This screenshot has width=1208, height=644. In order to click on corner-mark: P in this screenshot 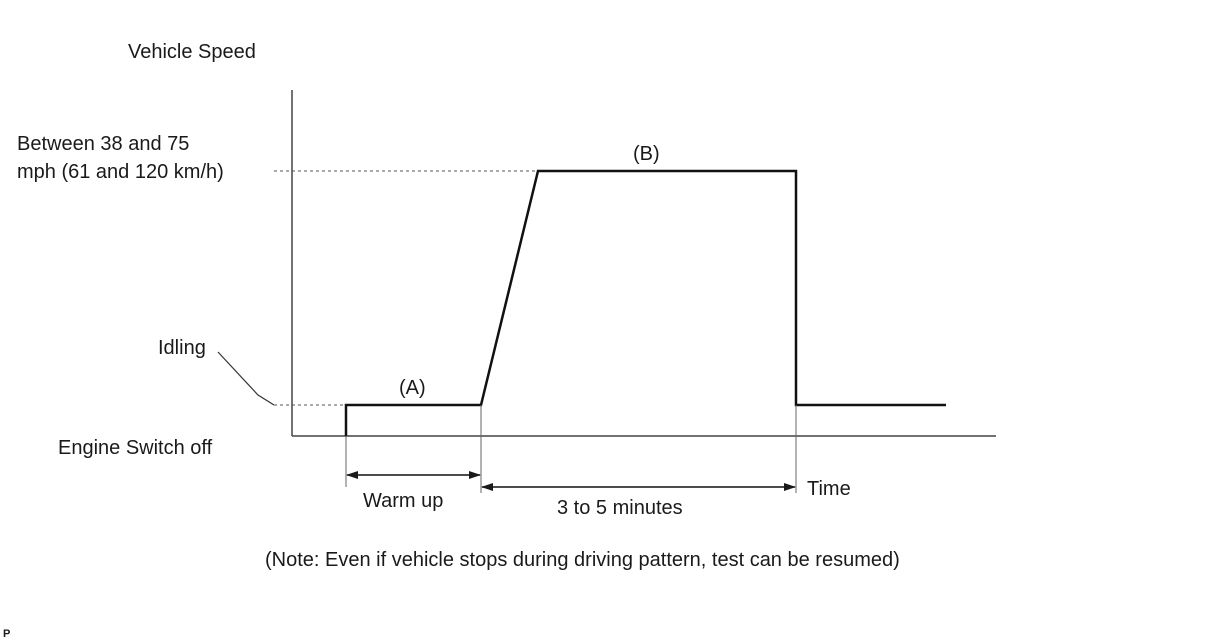, I will do `click(6, 634)`.